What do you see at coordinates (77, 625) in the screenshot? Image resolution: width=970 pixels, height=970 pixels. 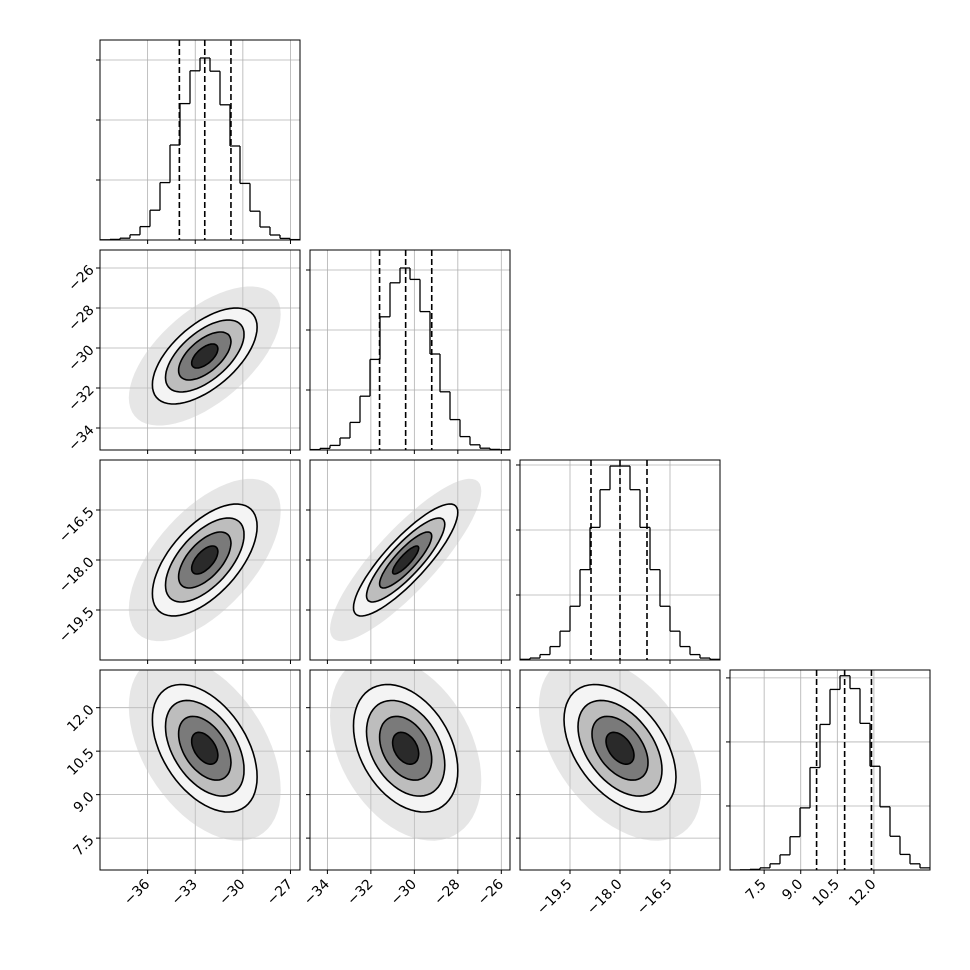 I see `y-tick-label: −19.5` at bounding box center [77, 625].